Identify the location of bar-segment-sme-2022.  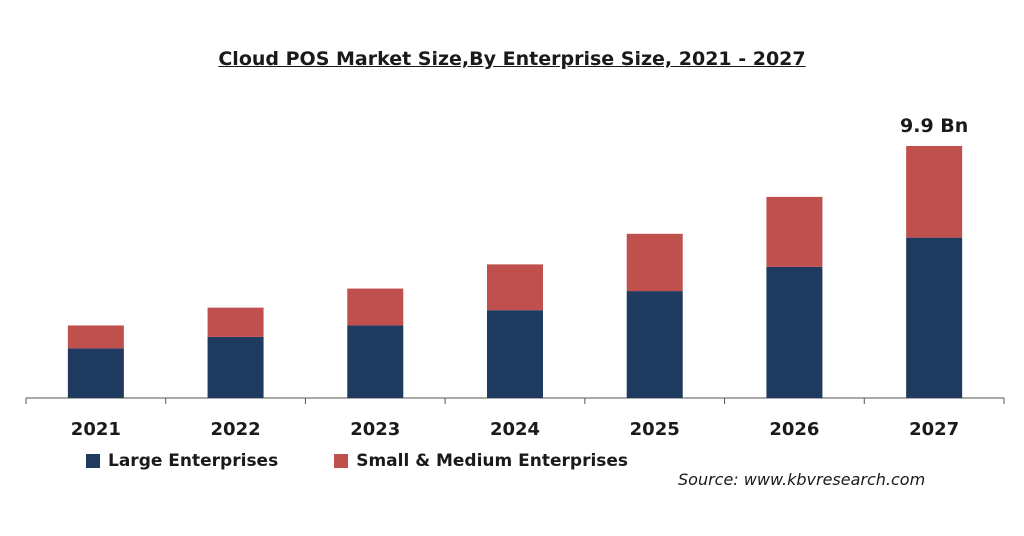
(235, 322).